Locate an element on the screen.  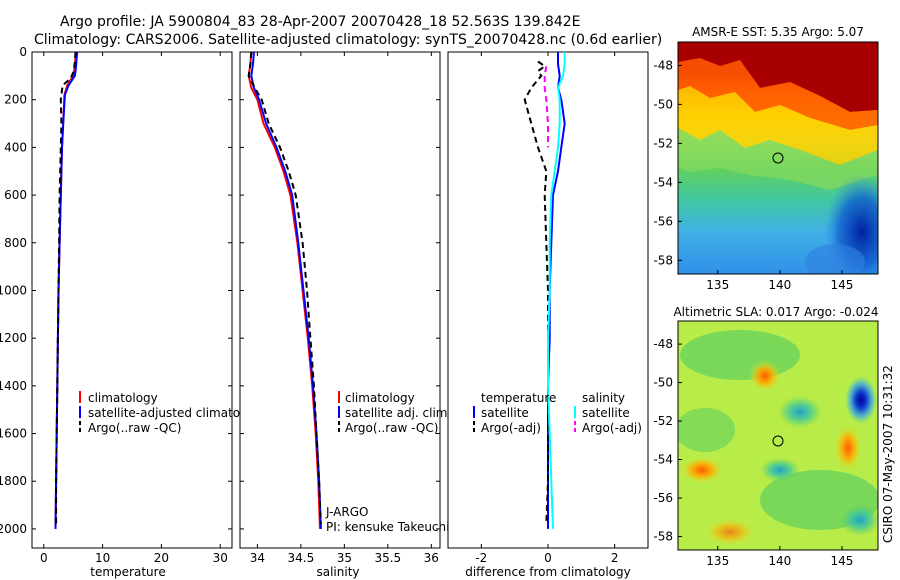
legend-salinity-heading: salinity is located at coordinates (603, 398).